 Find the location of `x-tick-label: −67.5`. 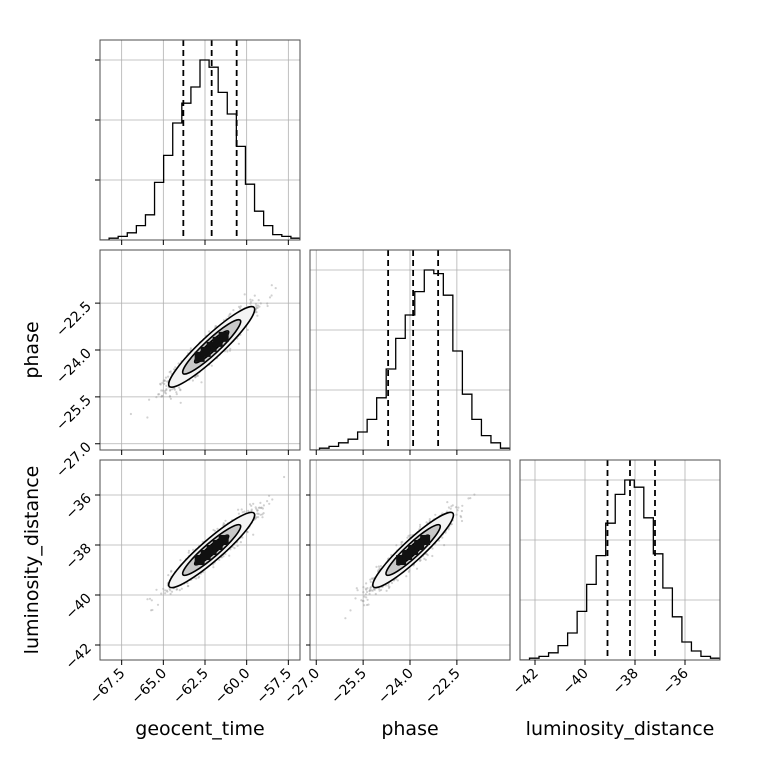

x-tick-label: −67.5 is located at coordinates (108, 687).